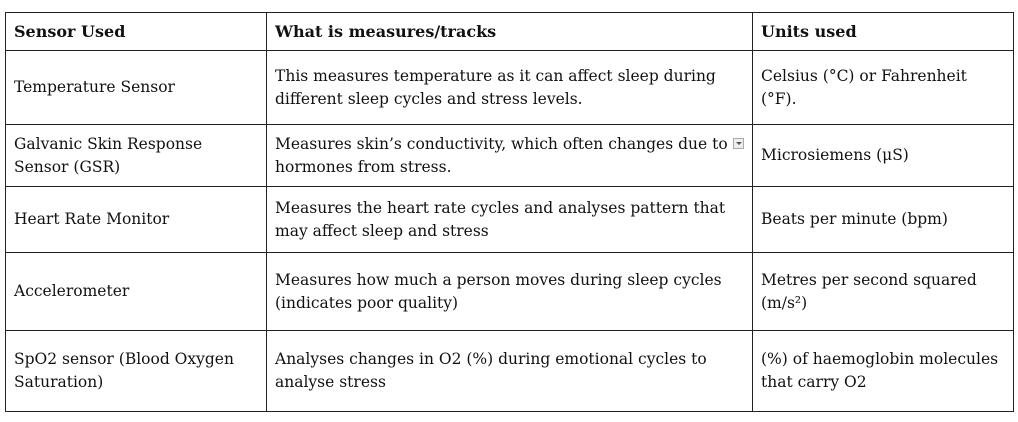 This screenshot has height=422, width=1018. What do you see at coordinates (883, 219) in the screenshot?
I see `table-cell: Beats per minute (bpm)` at bounding box center [883, 219].